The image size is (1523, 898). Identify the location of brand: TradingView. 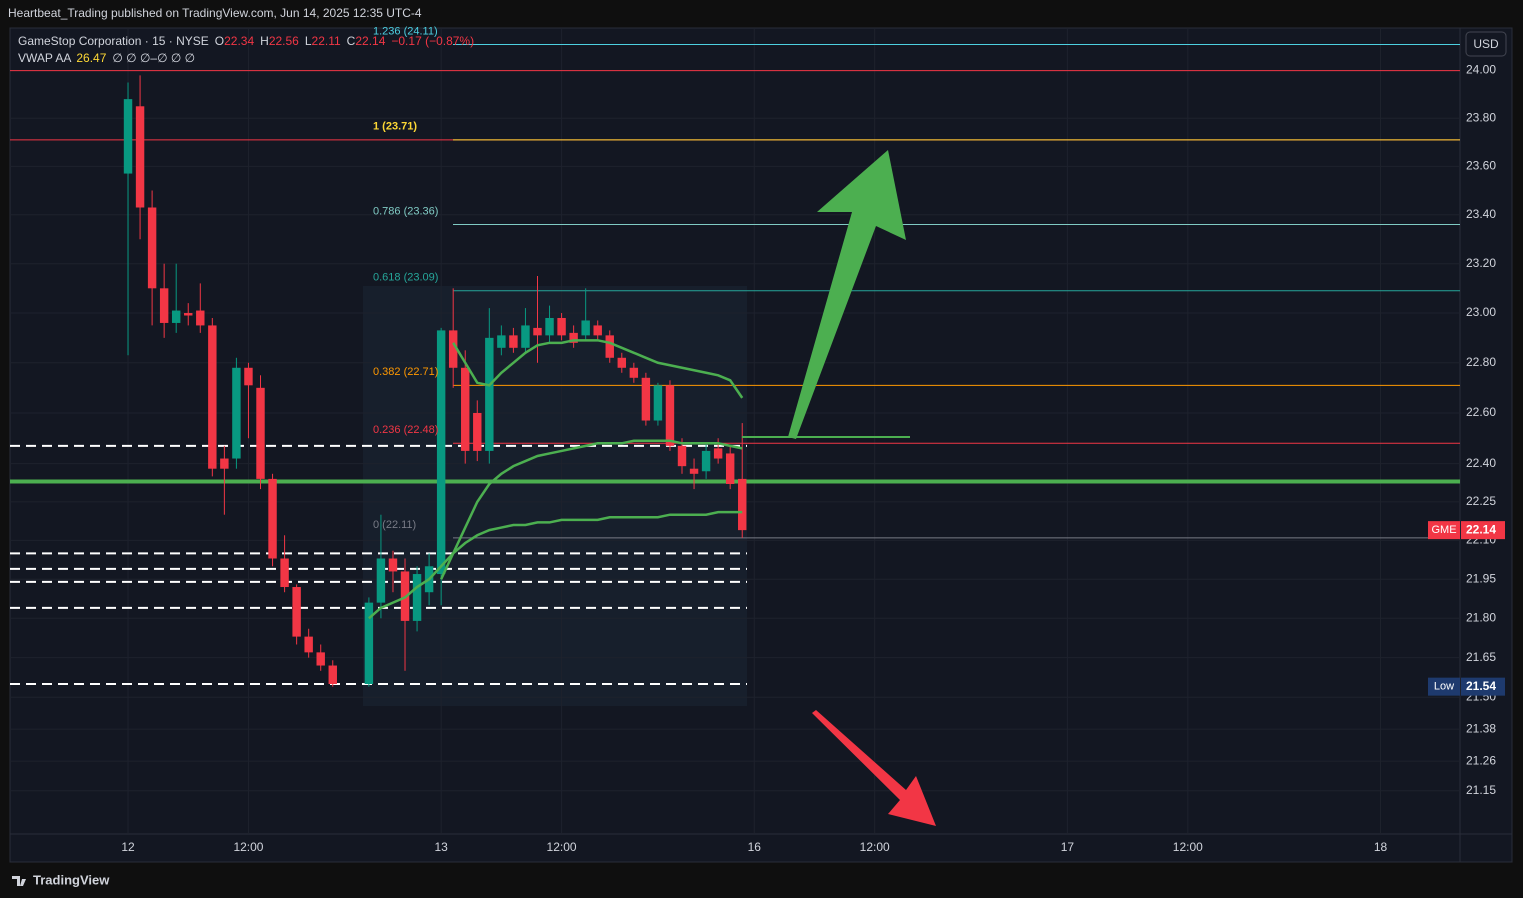
(71, 879).